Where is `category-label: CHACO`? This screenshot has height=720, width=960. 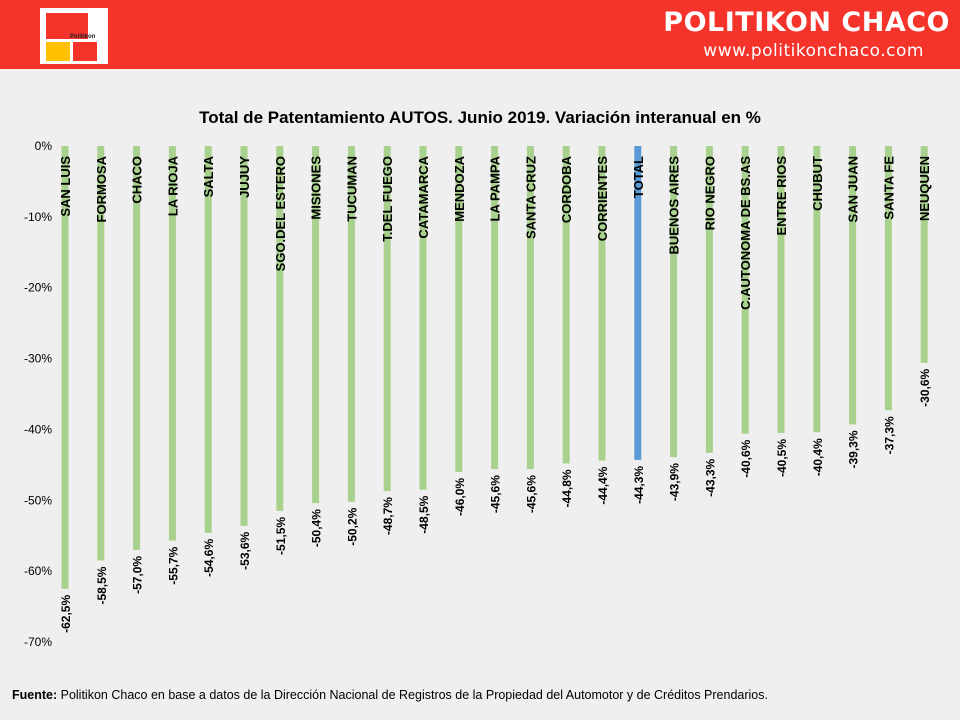
category-label: CHACO is located at coordinates (137, 180).